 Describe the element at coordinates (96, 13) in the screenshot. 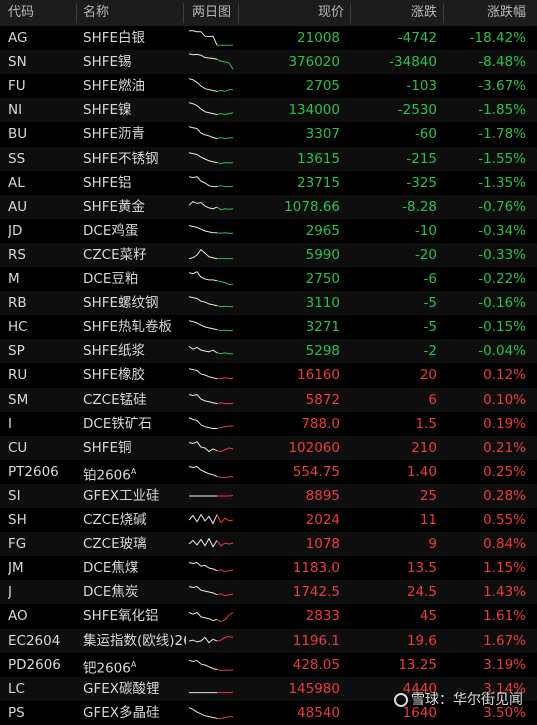

I see `header-name: 名称` at that location.